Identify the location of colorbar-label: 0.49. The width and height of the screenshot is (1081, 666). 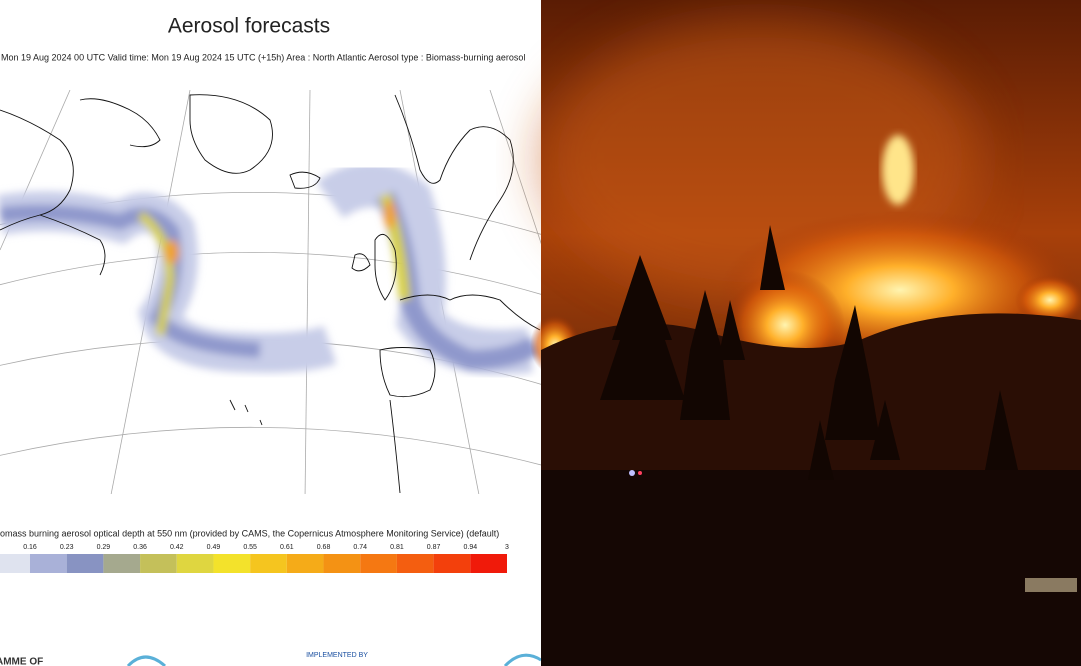
(214, 547).